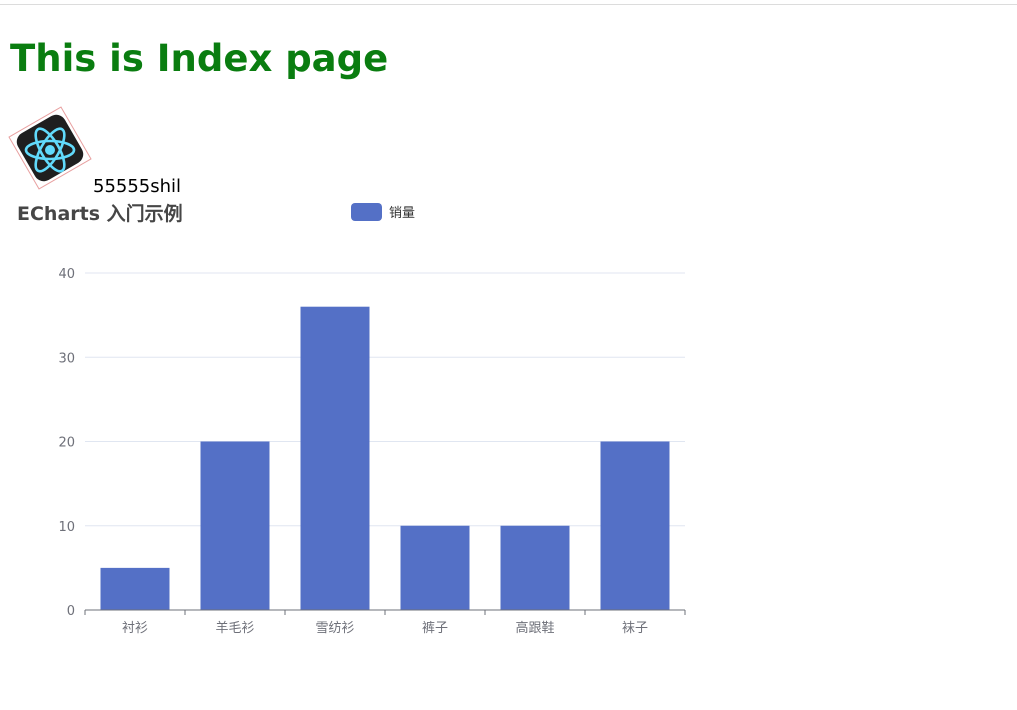 This screenshot has height=710, width=1017. I want to click on chart-title: ECharts 入门示例, so click(100, 213).